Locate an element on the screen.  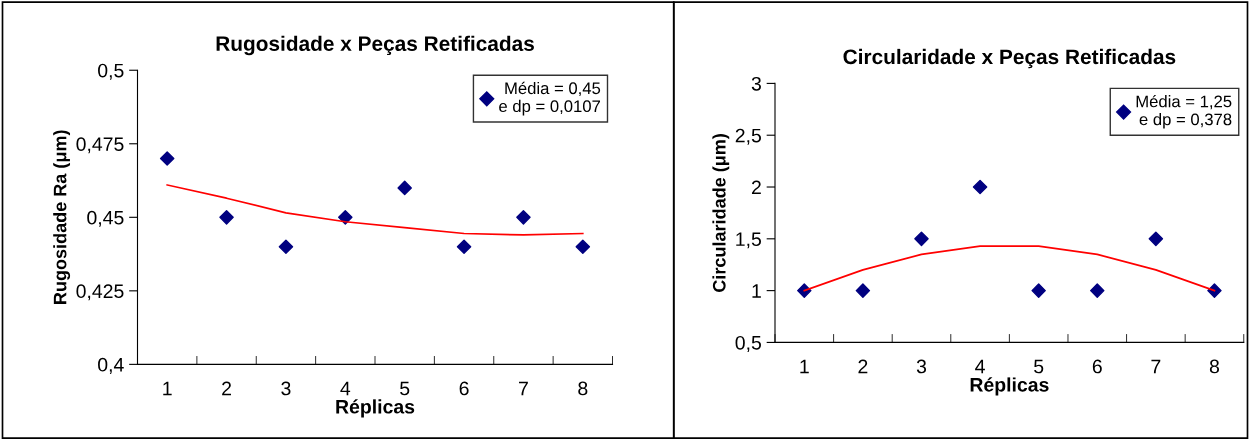
y-tick-label: 0,425 is located at coordinates (100, 292).